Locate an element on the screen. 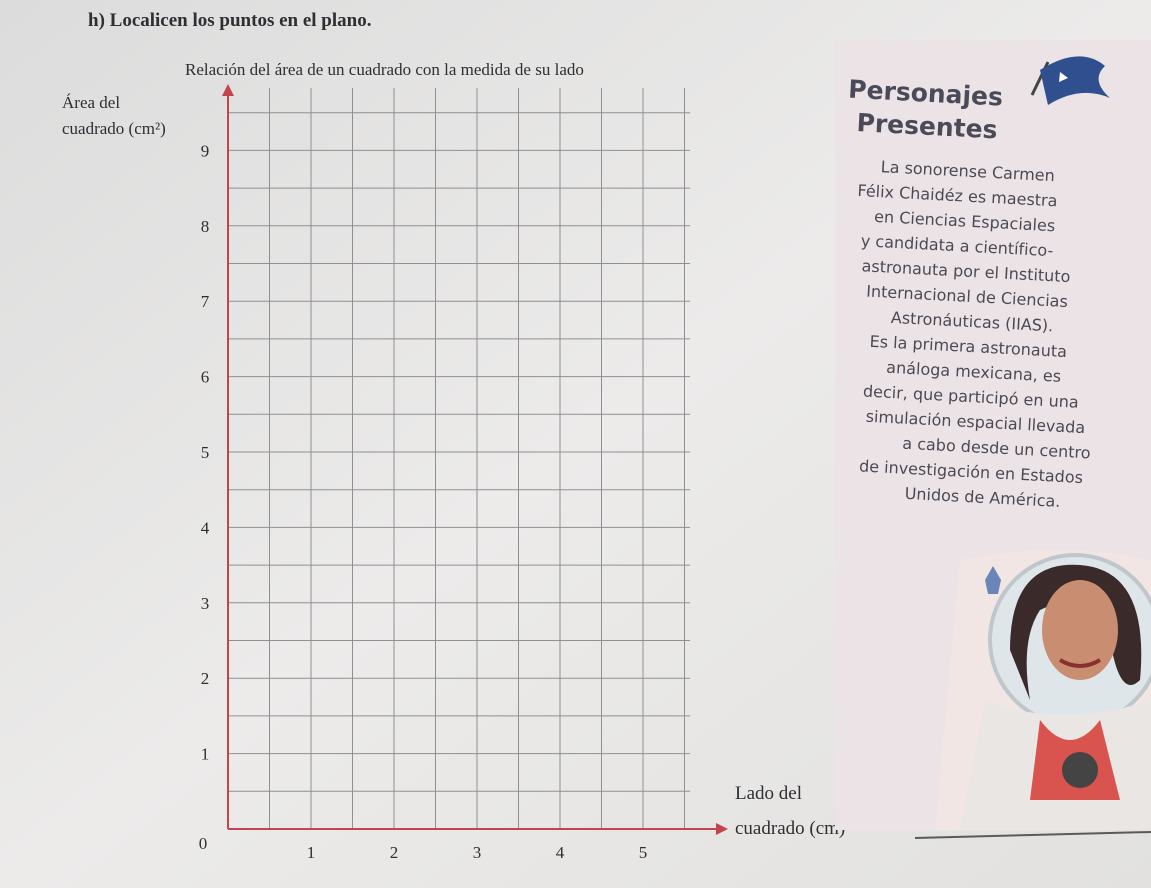  y-tick-label: 8 is located at coordinates (205, 226).